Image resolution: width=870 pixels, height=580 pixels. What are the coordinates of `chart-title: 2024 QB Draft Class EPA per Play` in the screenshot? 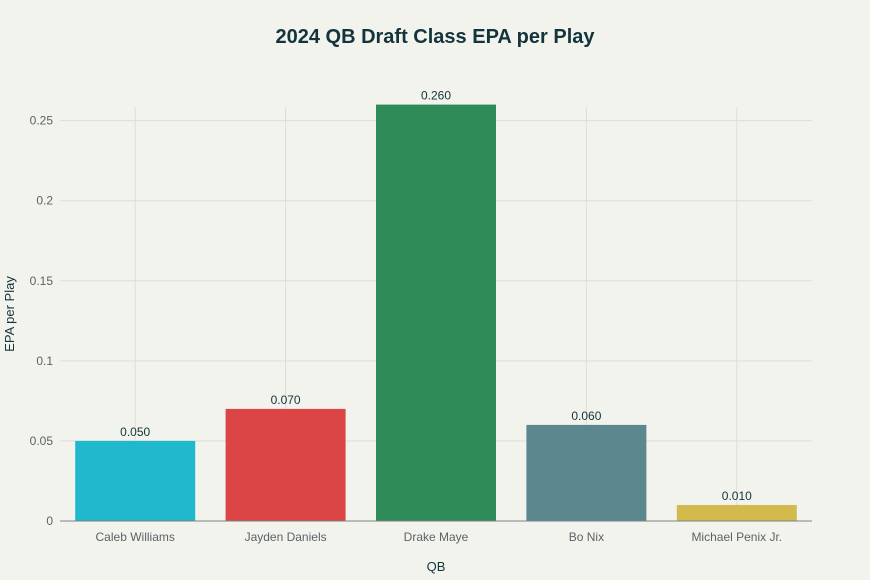 It's located at (435, 37).